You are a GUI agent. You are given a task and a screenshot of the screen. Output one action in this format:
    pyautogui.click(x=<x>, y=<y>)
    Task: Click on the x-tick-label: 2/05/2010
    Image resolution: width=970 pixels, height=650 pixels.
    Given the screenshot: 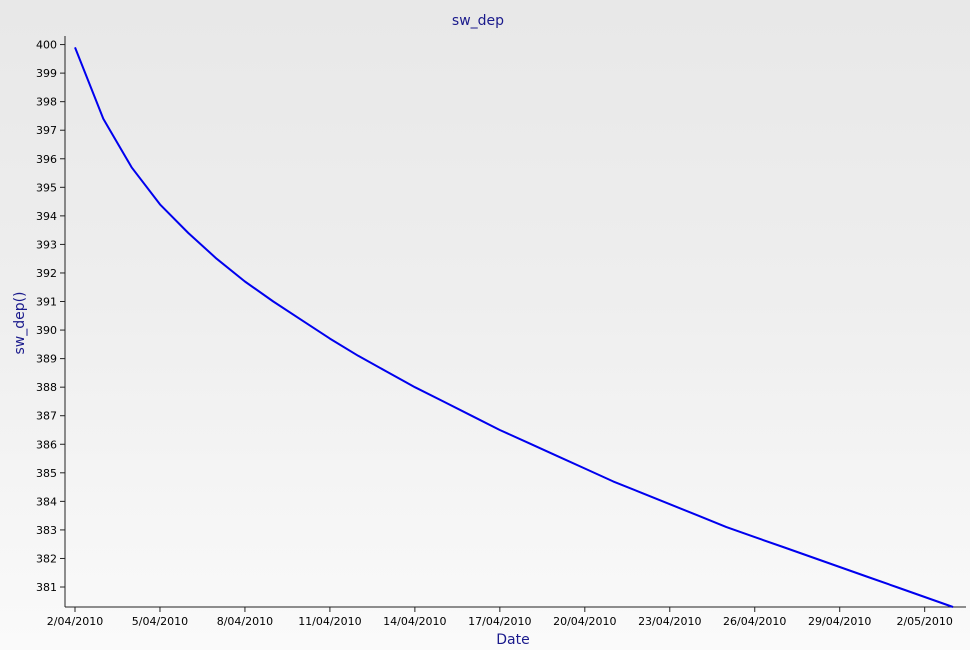 What is the action you would take?
    pyautogui.click(x=924, y=621)
    